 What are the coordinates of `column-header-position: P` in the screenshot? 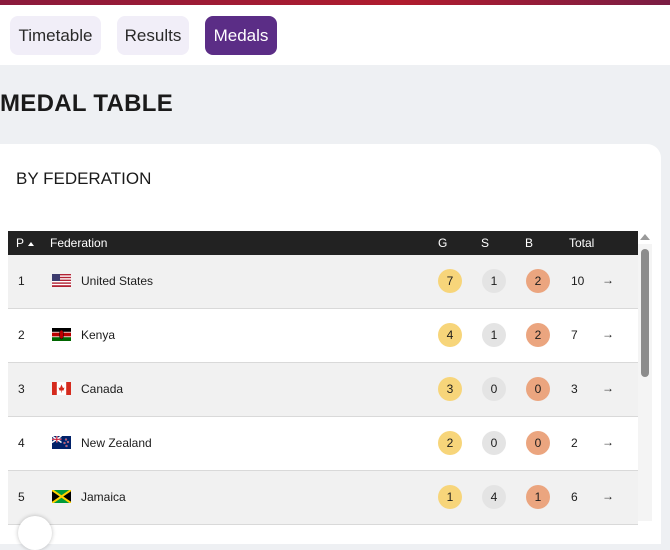 It's located at (25, 243).